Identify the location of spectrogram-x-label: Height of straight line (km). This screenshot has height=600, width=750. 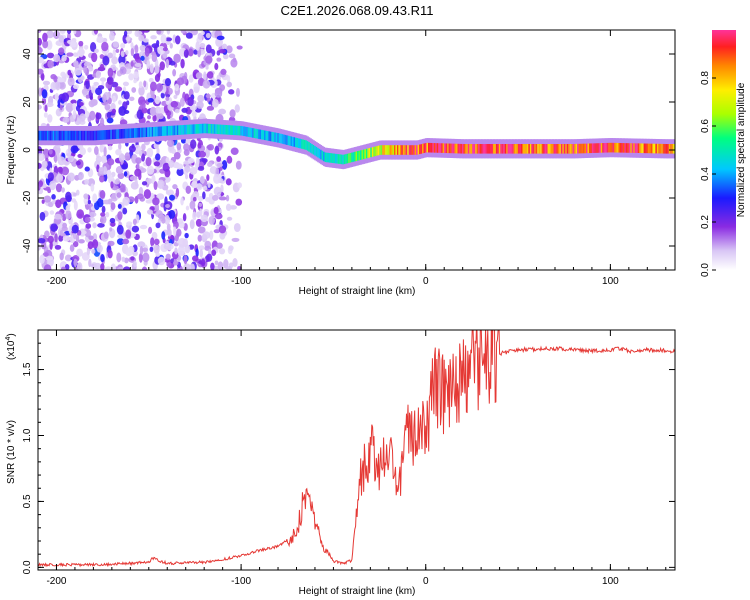
(357, 291).